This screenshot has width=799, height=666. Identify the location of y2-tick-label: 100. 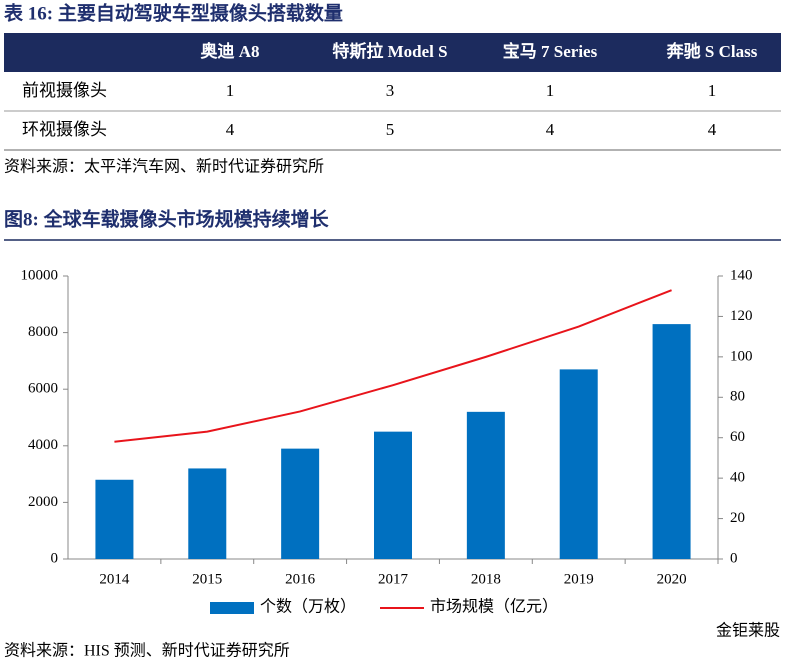
(741, 356).